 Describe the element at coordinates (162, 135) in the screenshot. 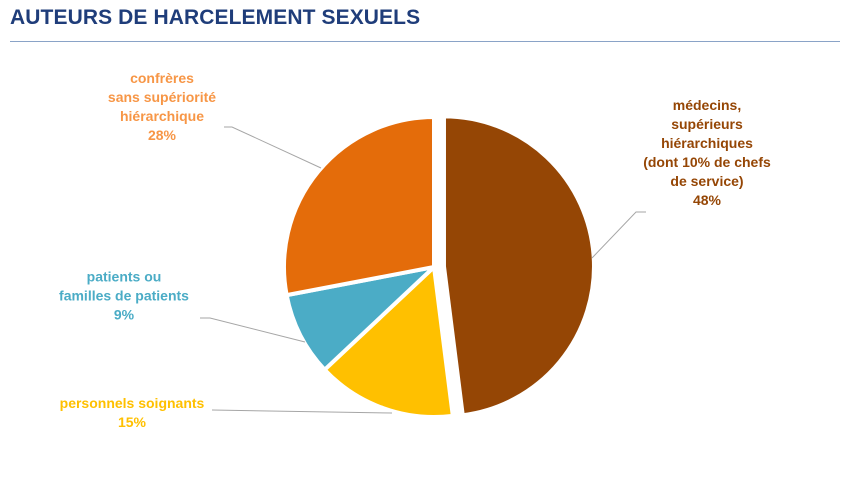

I see `slice-value-label-3: 28%` at that location.